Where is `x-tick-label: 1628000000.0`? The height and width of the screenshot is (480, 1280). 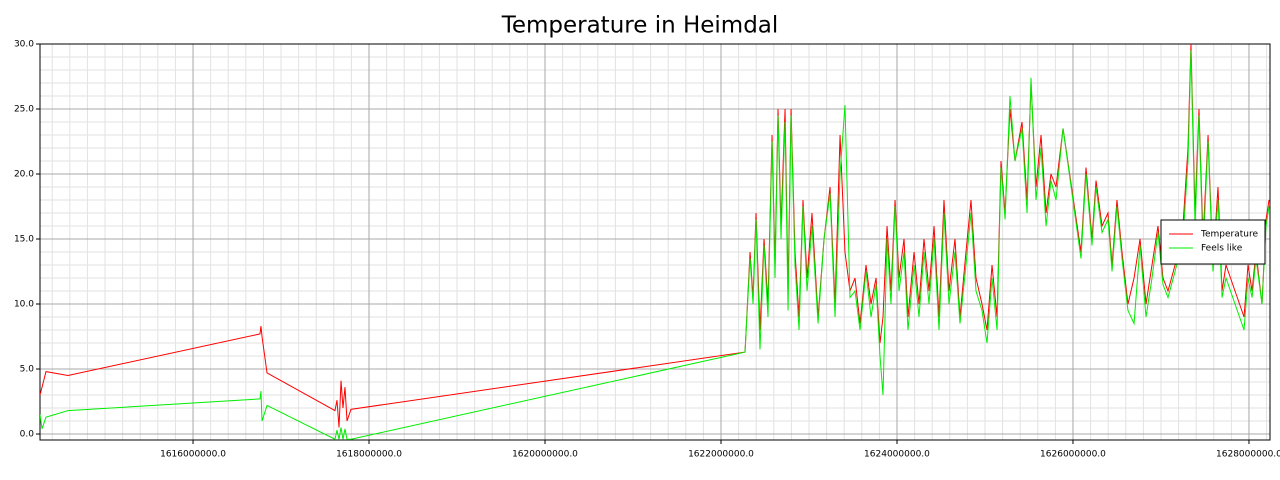
x-tick-label: 1628000000.0 is located at coordinates (1248, 455).